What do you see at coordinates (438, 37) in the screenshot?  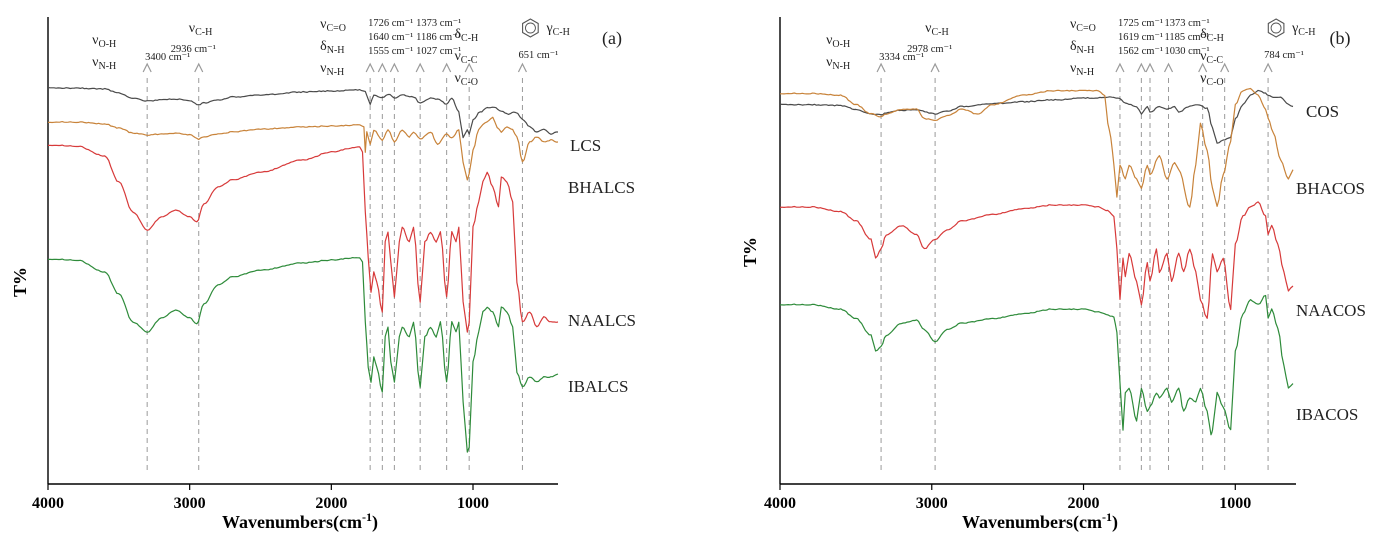 I see `band-wavenumber: 1186 cm⁻¹` at bounding box center [438, 37].